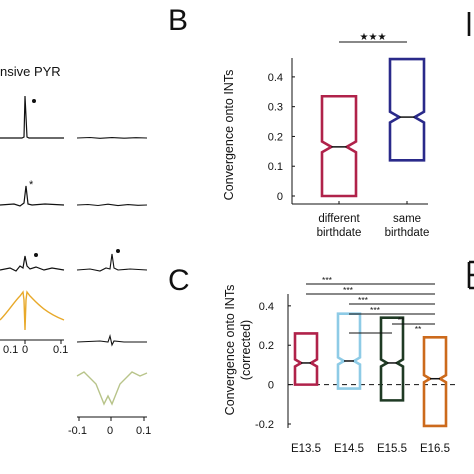 The height and width of the screenshot is (474, 474). What do you see at coordinates (339, 219) in the screenshot?
I see `x-tick-label: different` at bounding box center [339, 219].